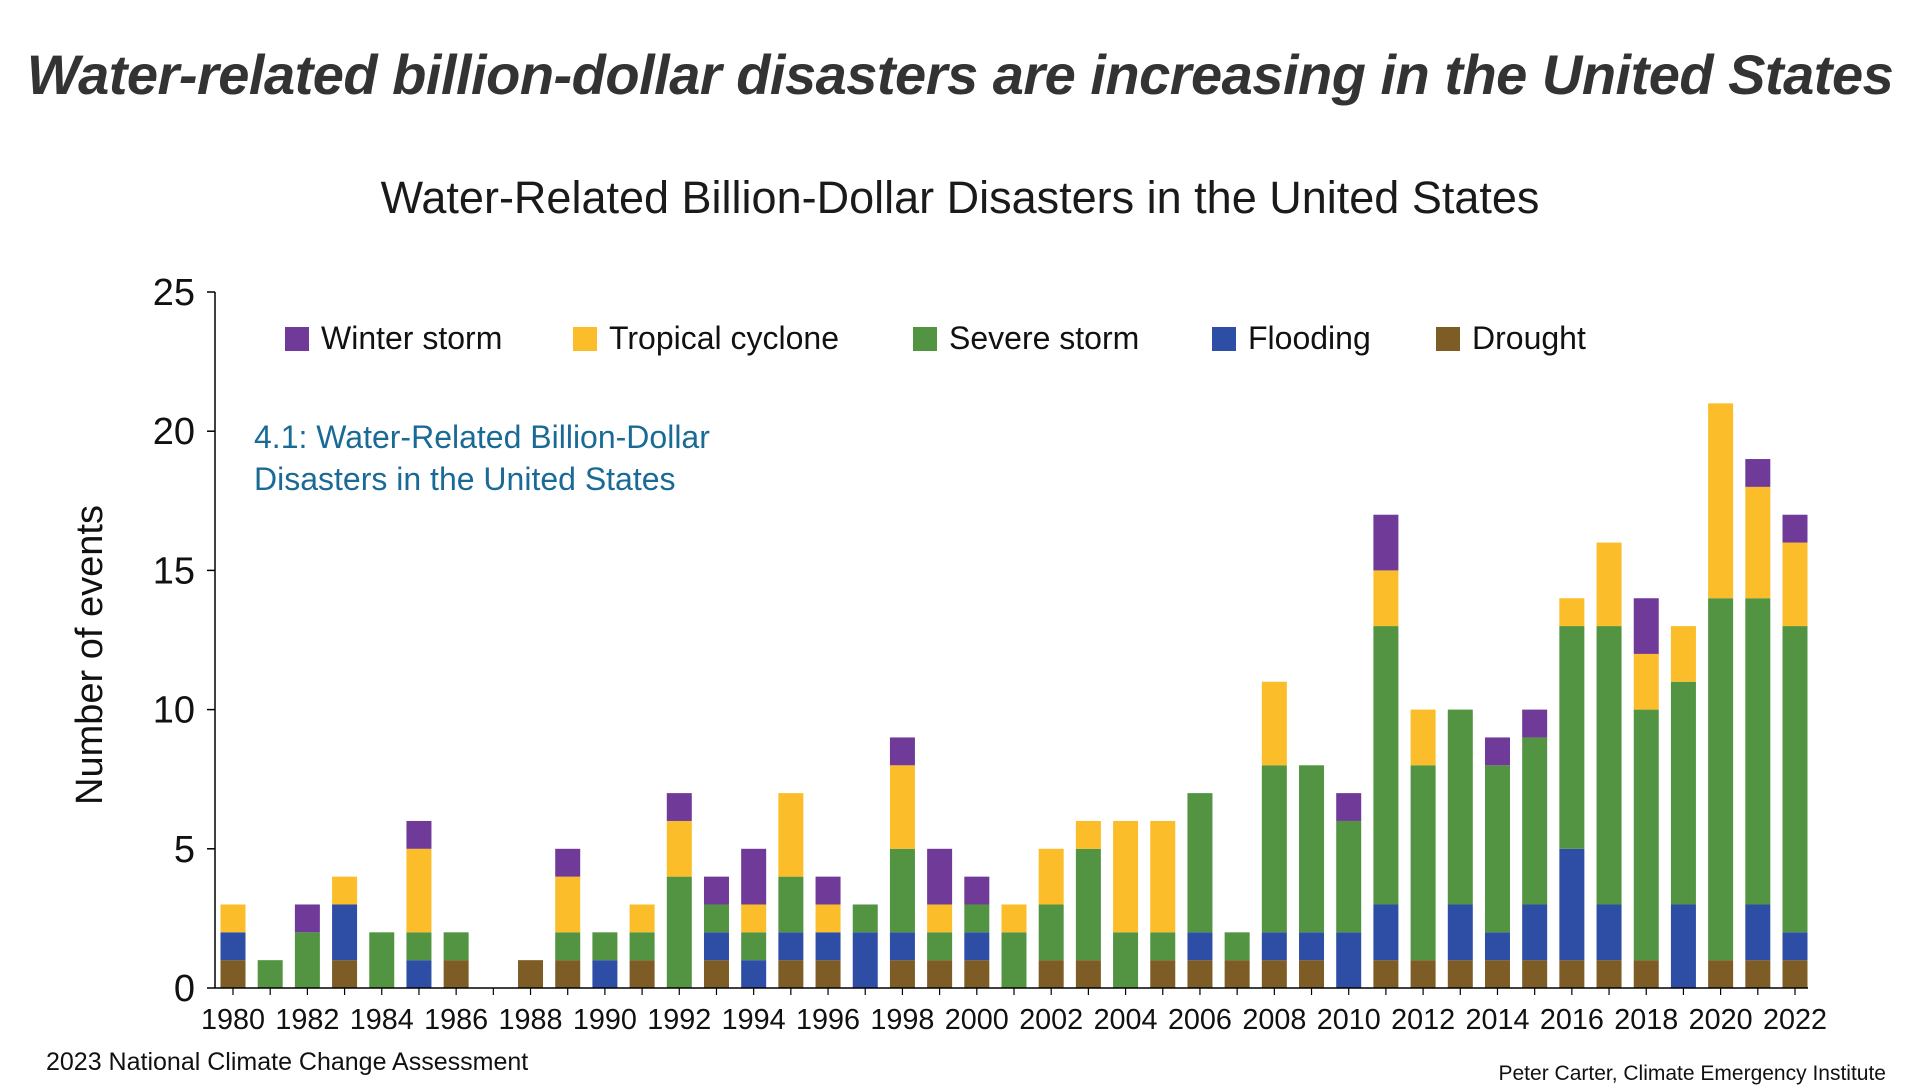 The width and height of the screenshot is (1920, 1086). I want to click on bar-severe-storm-2013, so click(1460, 807).